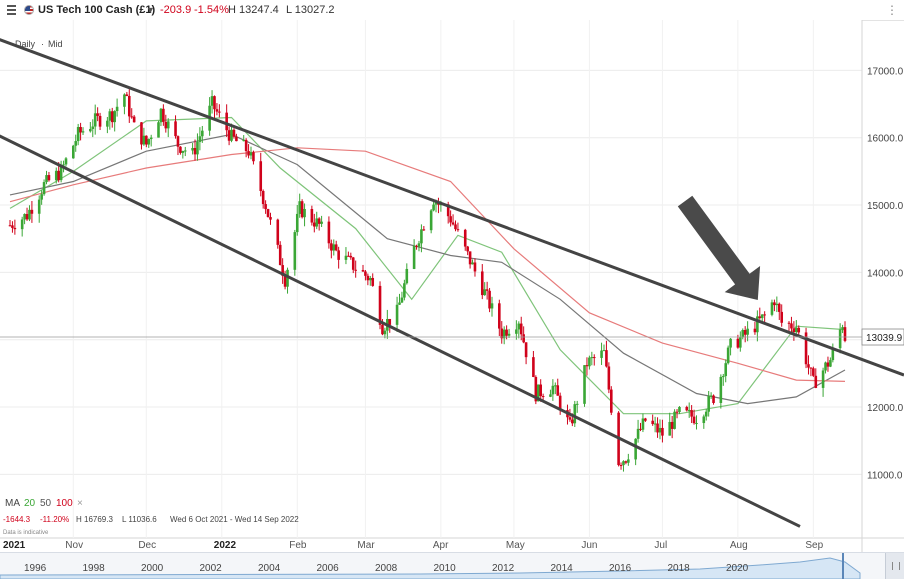 The width and height of the screenshot is (904, 579). Describe the element at coordinates (719, 247) in the screenshot. I see `arrow-shape` at that location.